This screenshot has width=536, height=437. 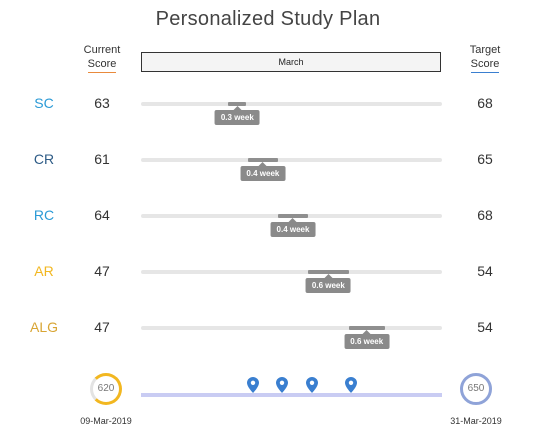 What do you see at coordinates (102, 159) in the screenshot?
I see `current-score-cr: 61` at bounding box center [102, 159].